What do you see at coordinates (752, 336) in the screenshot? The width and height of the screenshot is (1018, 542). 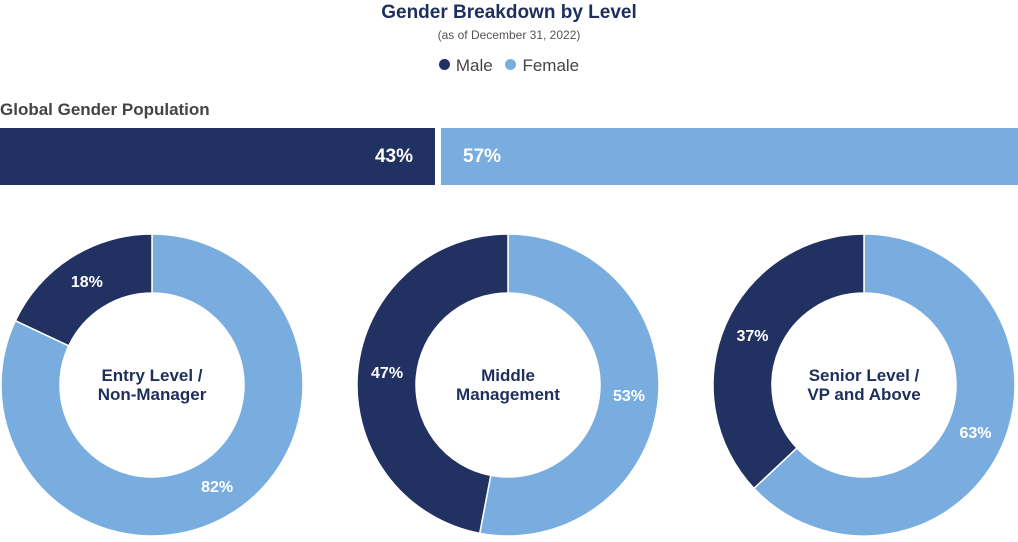 I see `donut-2-male-label: 37%` at bounding box center [752, 336].